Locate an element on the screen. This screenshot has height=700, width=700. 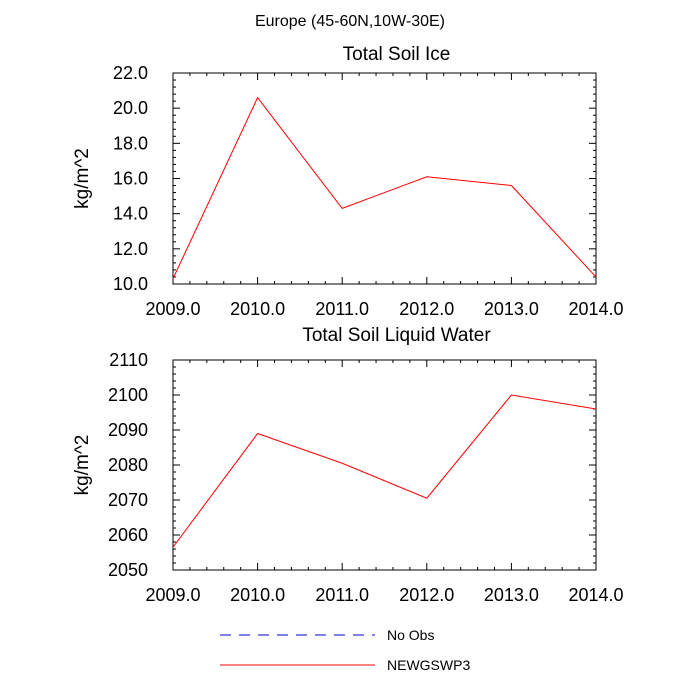
y-tick-label: 2070 is located at coordinates (128, 500).